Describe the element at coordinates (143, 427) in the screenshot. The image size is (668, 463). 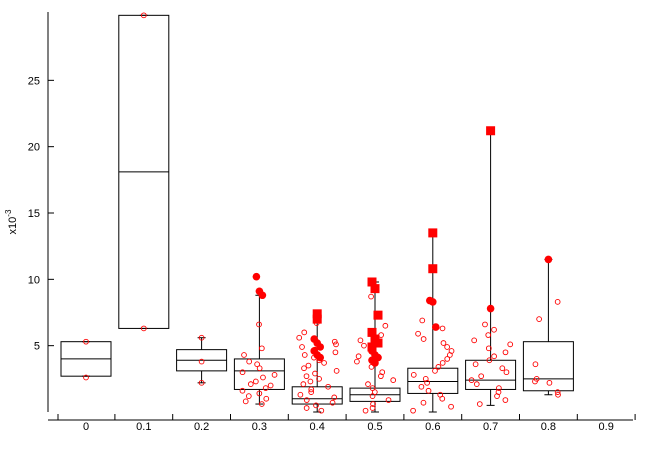
I see `x-tick-label: 0.1` at that location.